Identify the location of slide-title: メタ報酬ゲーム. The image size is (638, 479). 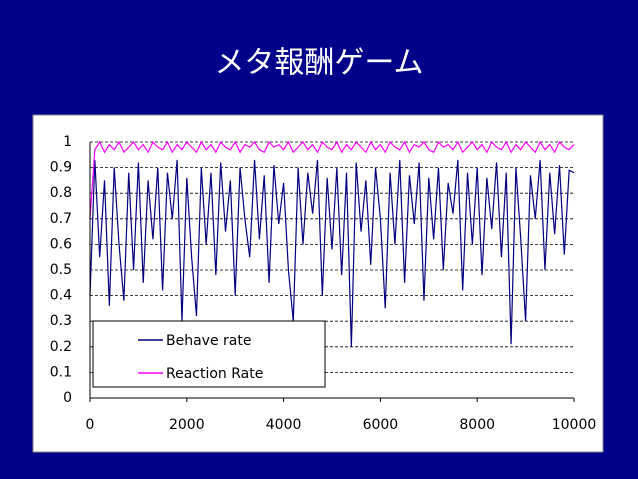
(318, 63).